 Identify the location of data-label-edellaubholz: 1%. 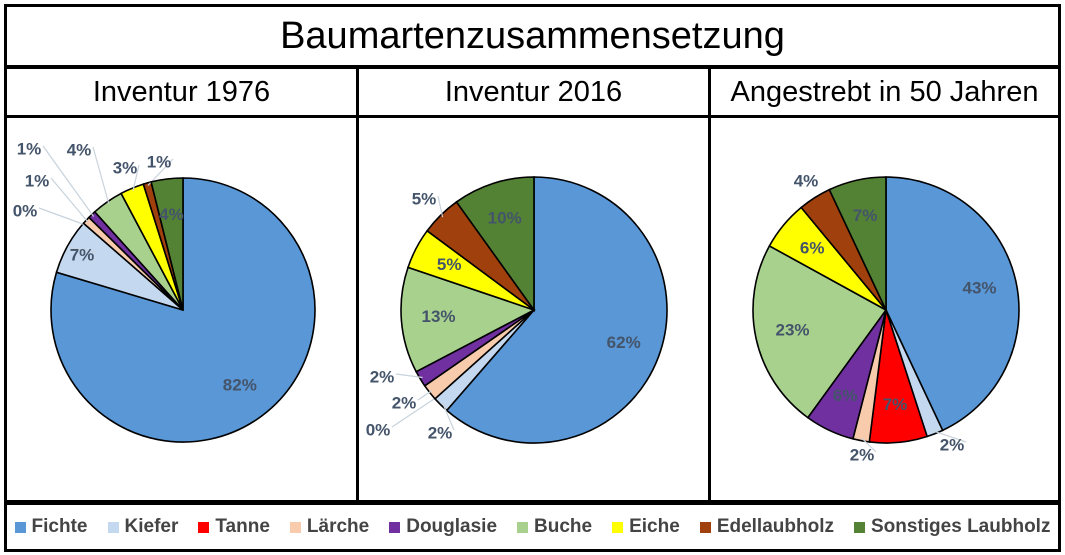
(159, 161).